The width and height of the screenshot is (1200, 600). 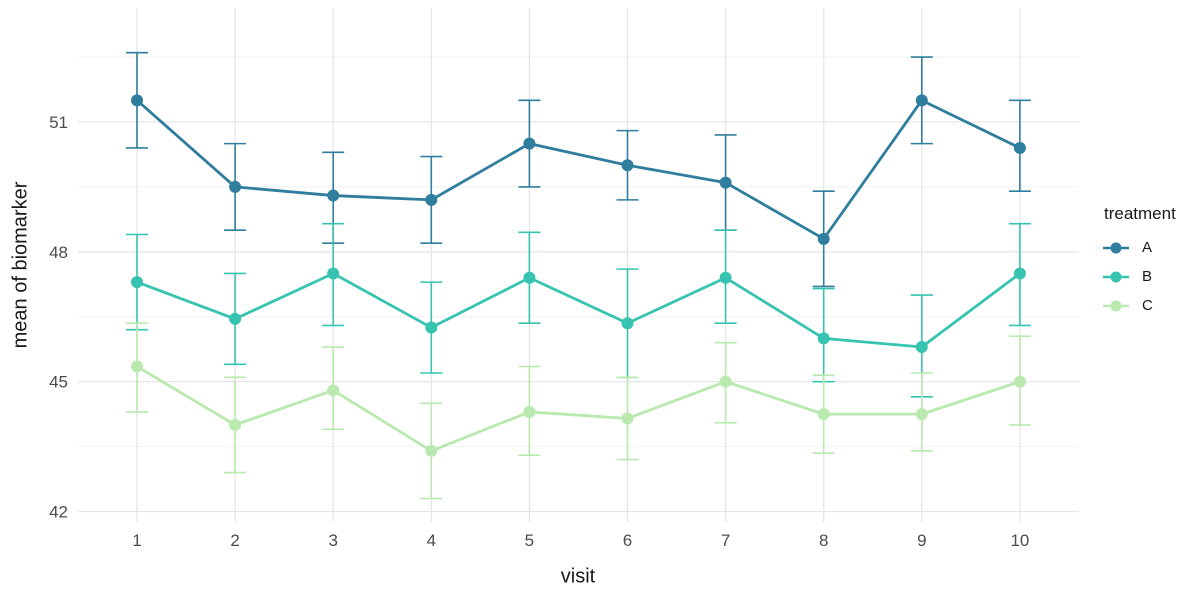 I want to click on legend-label: C, so click(x=1147, y=305).